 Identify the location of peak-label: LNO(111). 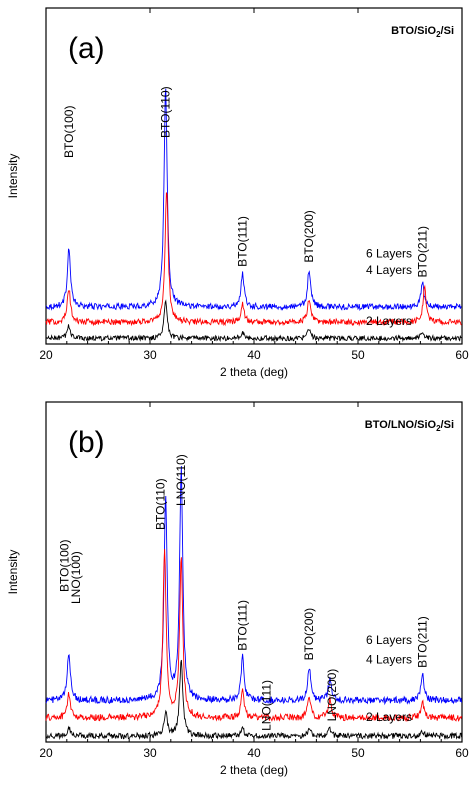
(266, 705).